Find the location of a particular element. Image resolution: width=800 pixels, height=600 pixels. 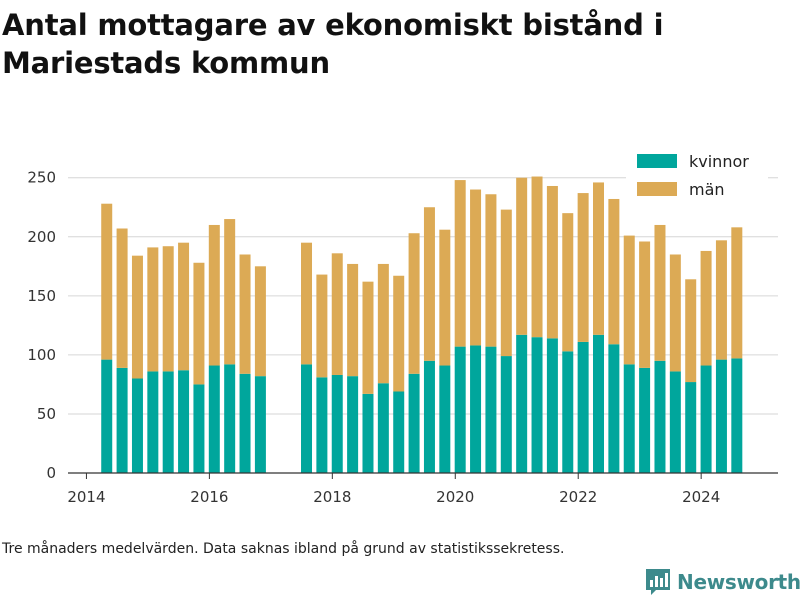

legend-label-kvinnor: kvinnor is located at coordinates (719, 161).